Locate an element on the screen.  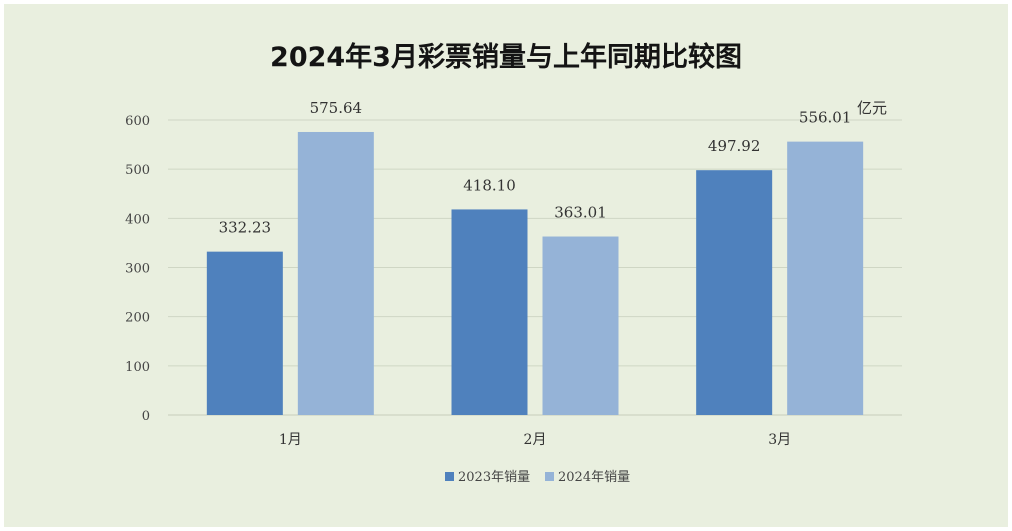
y-tick-label: 500 is located at coordinates (137, 170).